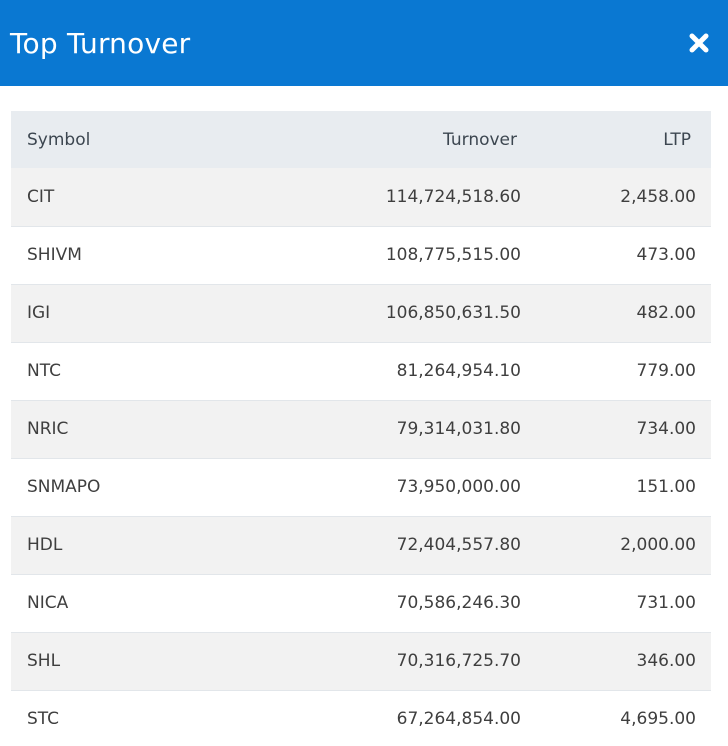  I want to click on cell-ltp: 779.00, so click(666, 371).